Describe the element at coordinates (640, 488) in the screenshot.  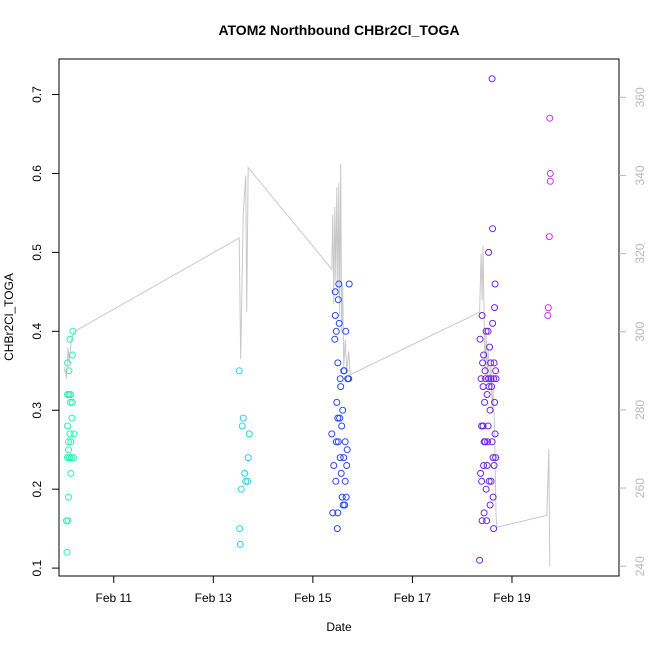
I see `y2-tick-label-1: 260` at that location.